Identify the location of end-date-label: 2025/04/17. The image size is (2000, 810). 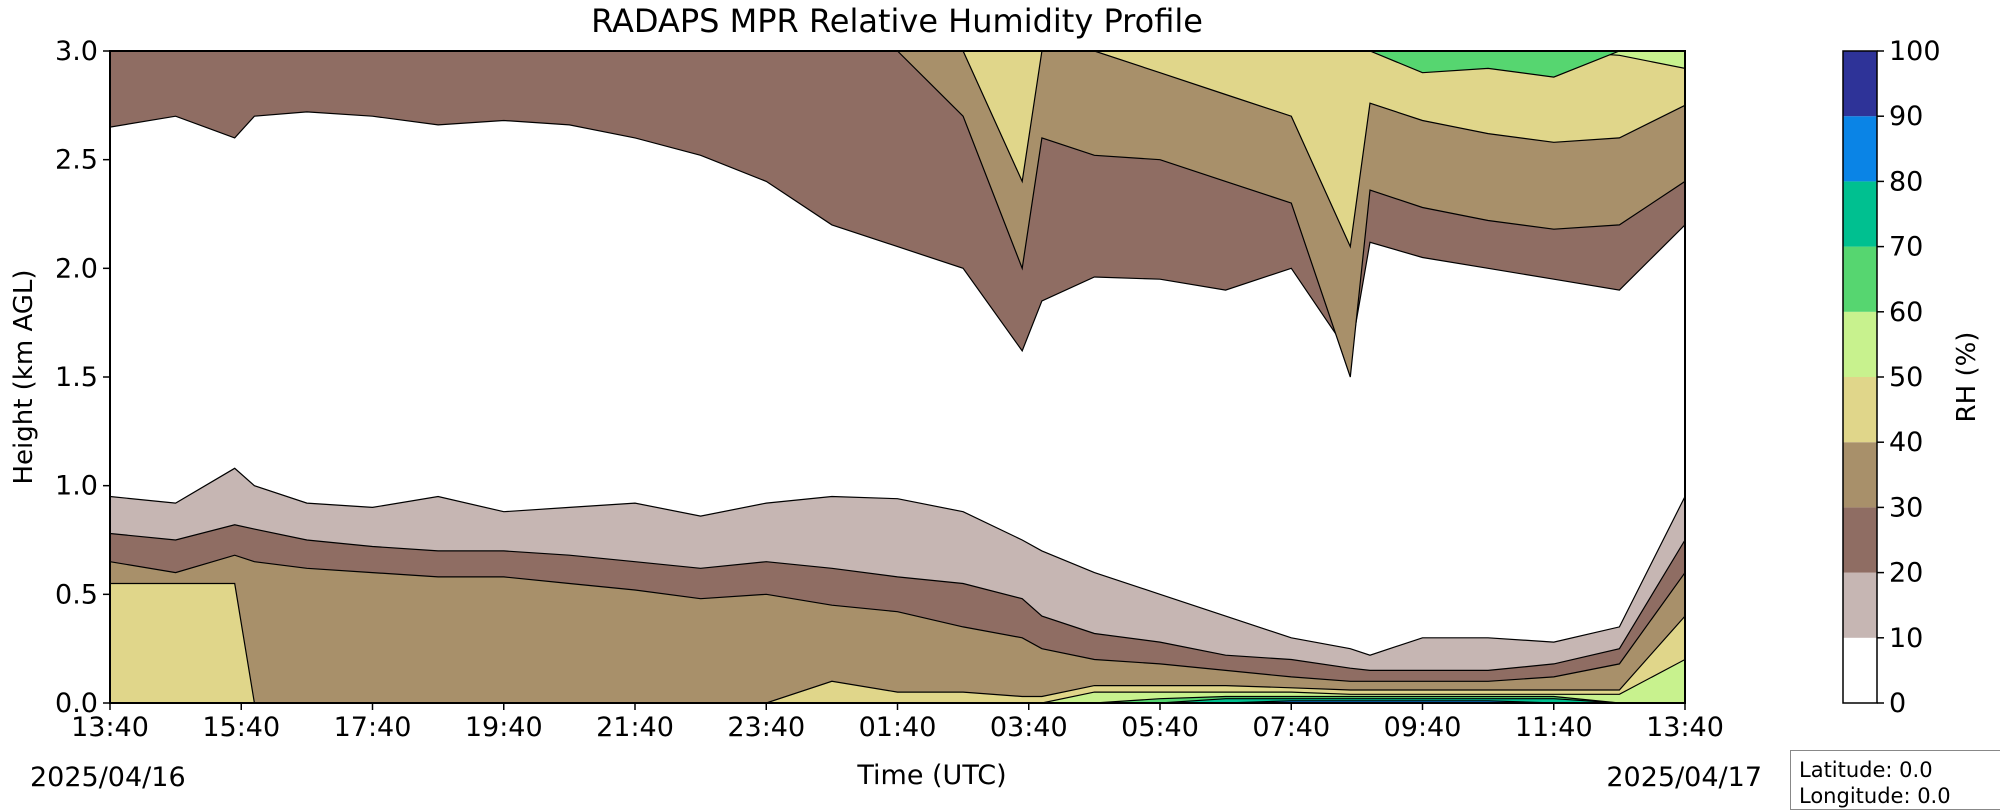
(1684, 777).